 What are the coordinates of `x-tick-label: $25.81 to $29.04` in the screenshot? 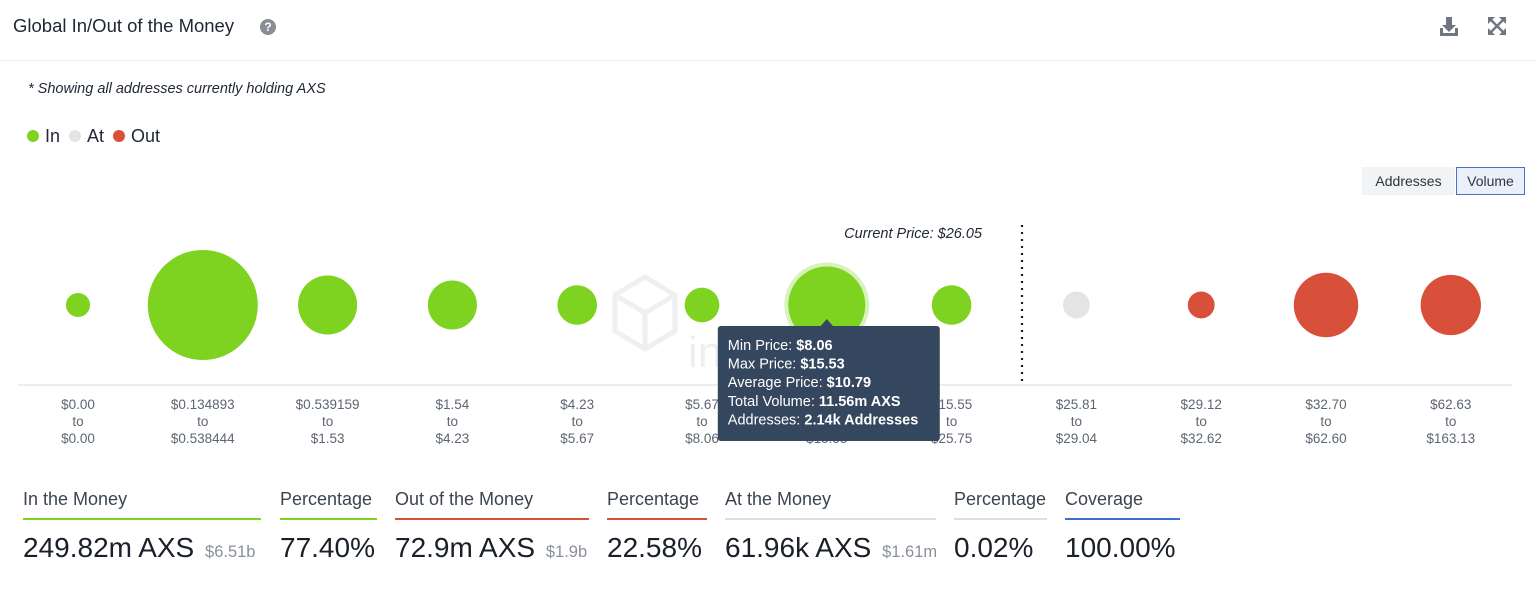 It's located at (1077, 421).